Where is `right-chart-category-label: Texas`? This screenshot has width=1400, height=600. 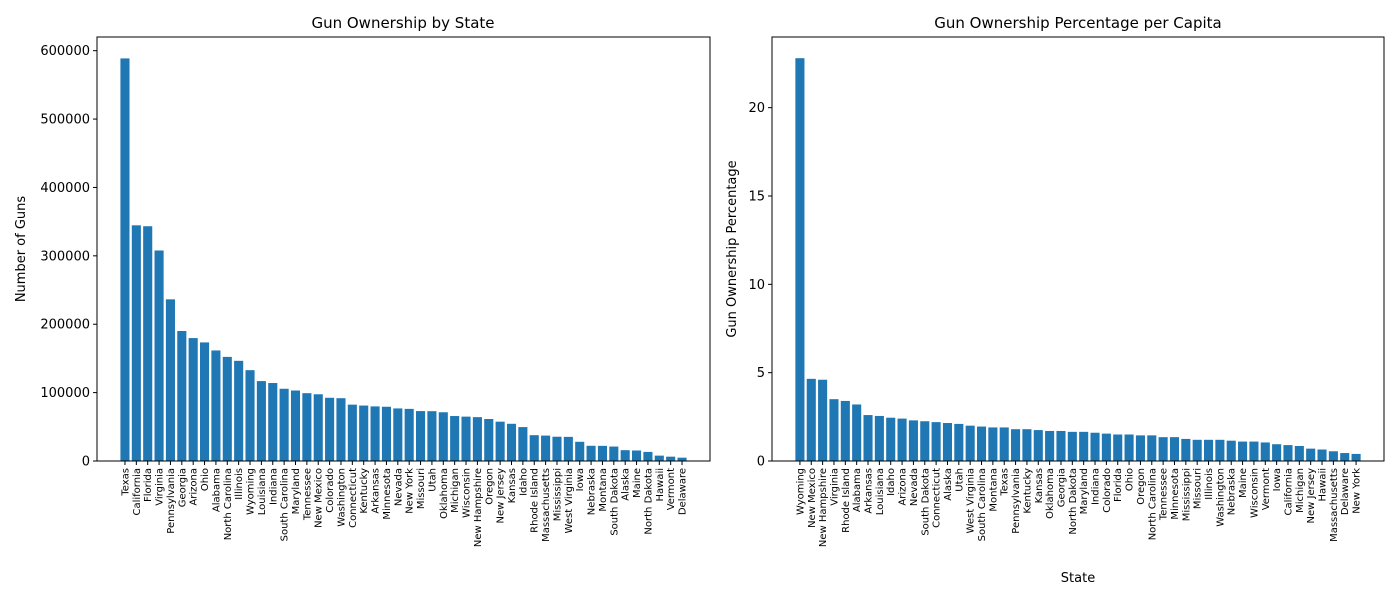 right-chart-category-label: Texas is located at coordinates (1005, 482).